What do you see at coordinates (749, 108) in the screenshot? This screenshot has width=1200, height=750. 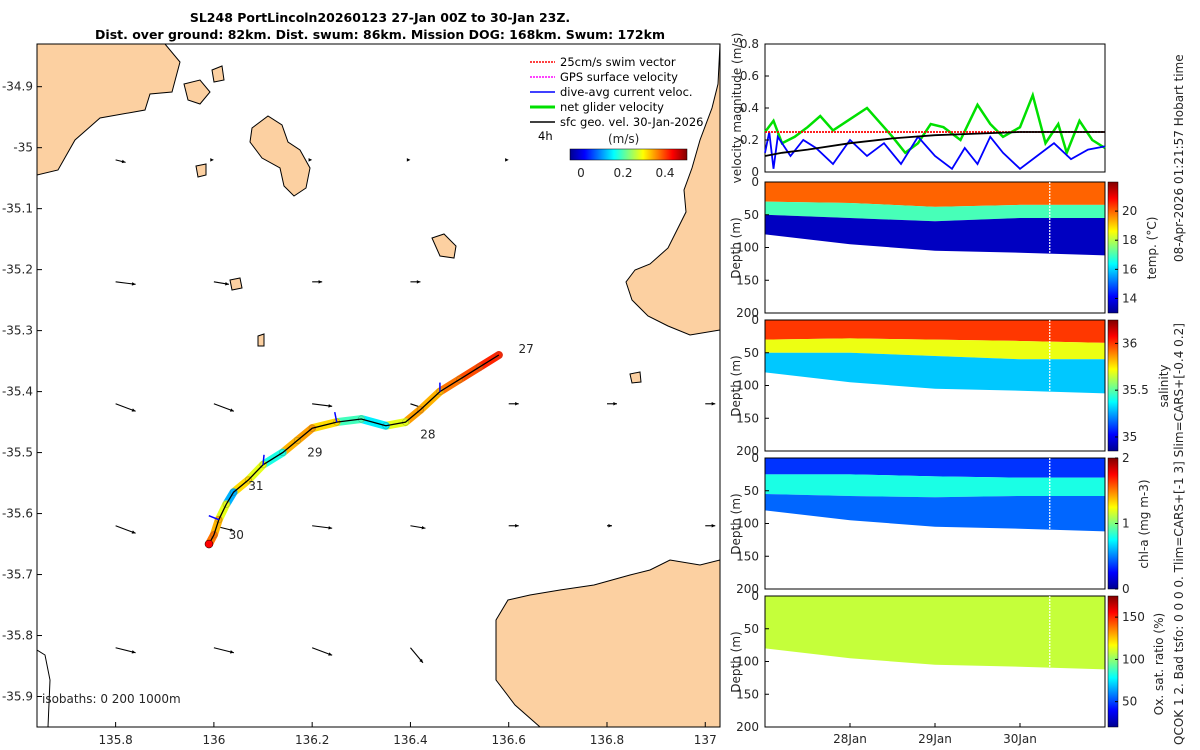 I see `velocity-y-tick-label: 0.4` at bounding box center [749, 108].